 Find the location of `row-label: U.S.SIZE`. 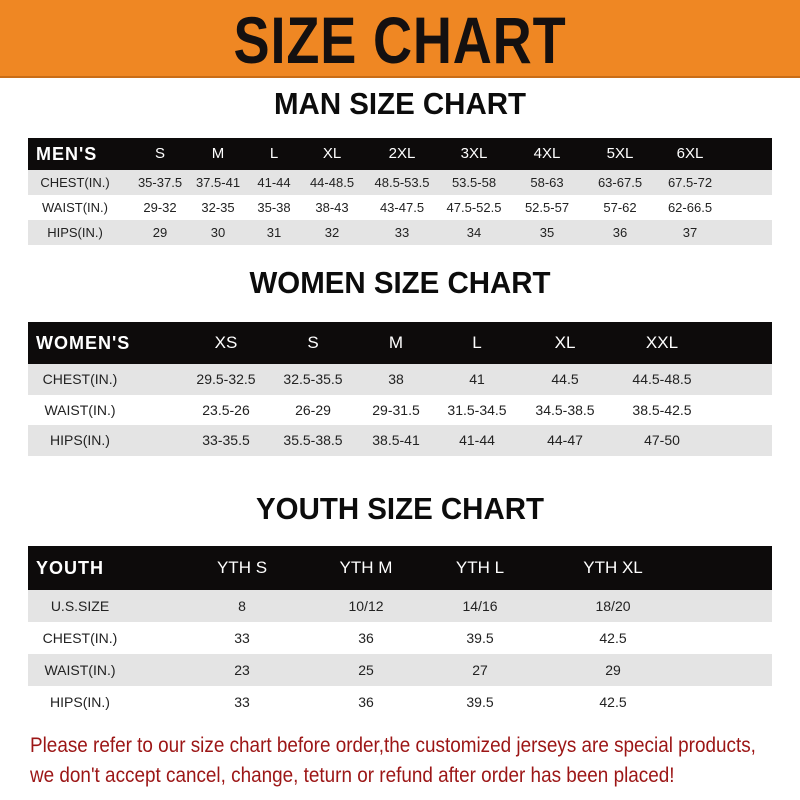

row-label: U.S.SIZE is located at coordinates (80, 606).